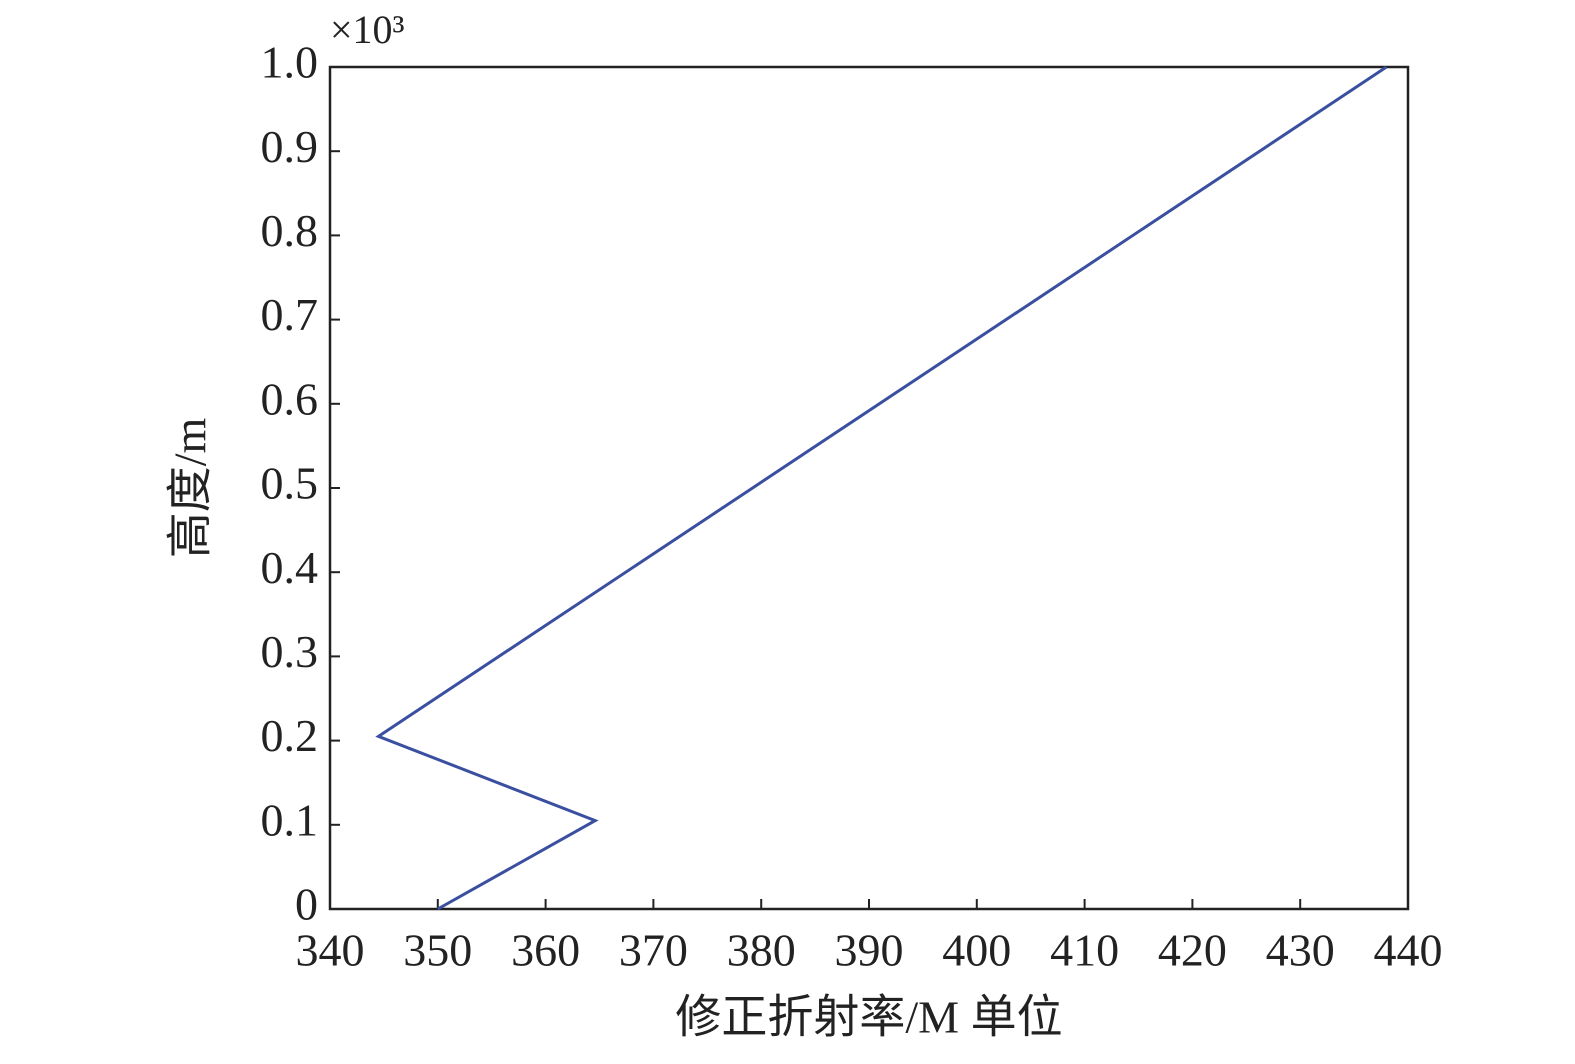 This screenshot has height=1064, width=1575. I want to click on y-tick-label: 0.5, so click(290, 483).